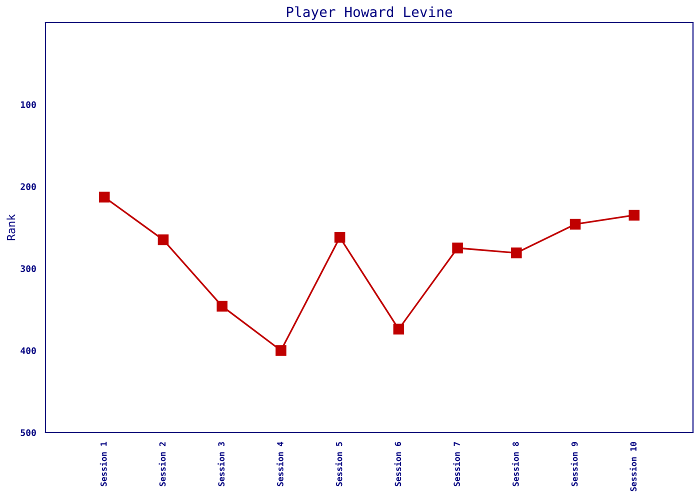 Image resolution: width=700 pixels, height=500 pixels. Describe the element at coordinates (338, 464) in the screenshot. I see `x-tick-label: Session 5` at that location.